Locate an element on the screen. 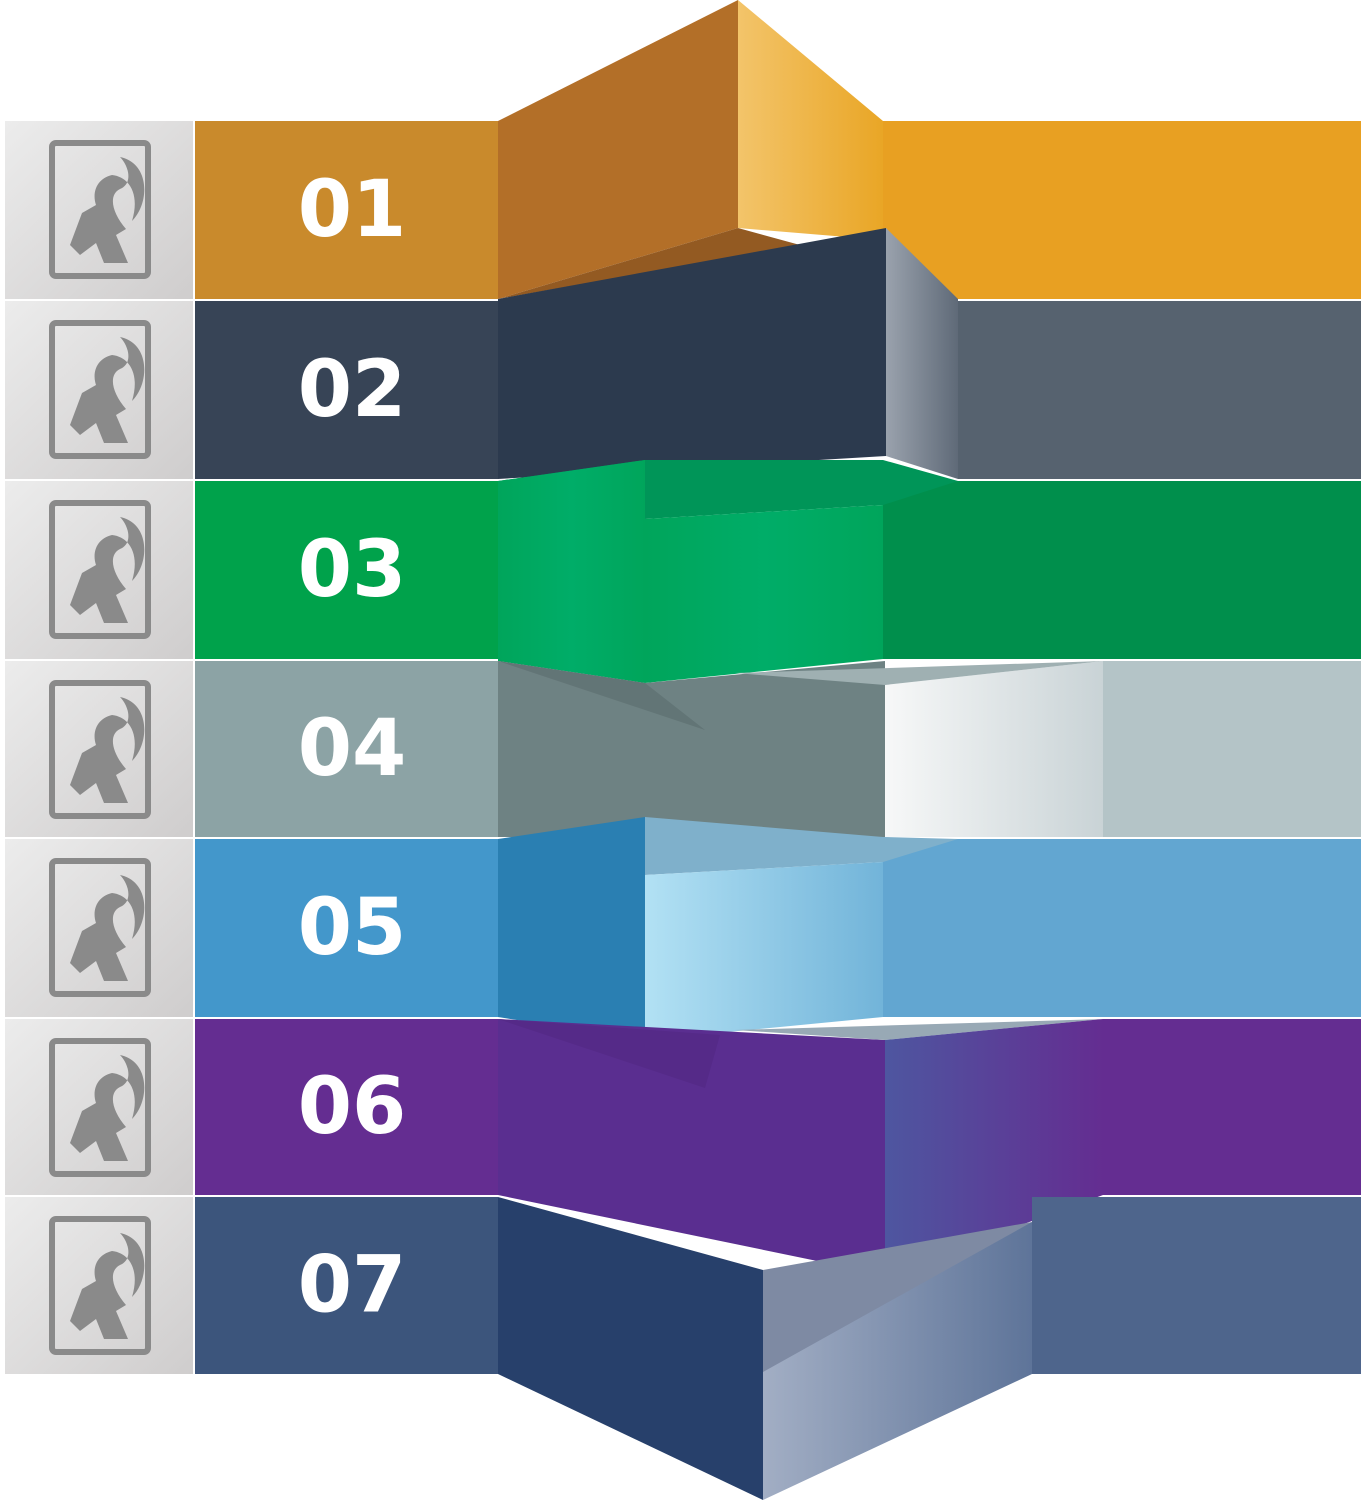 This screenshot has height=1506, width=1361. step-number: 06 is located at coordinates (352, 1107).